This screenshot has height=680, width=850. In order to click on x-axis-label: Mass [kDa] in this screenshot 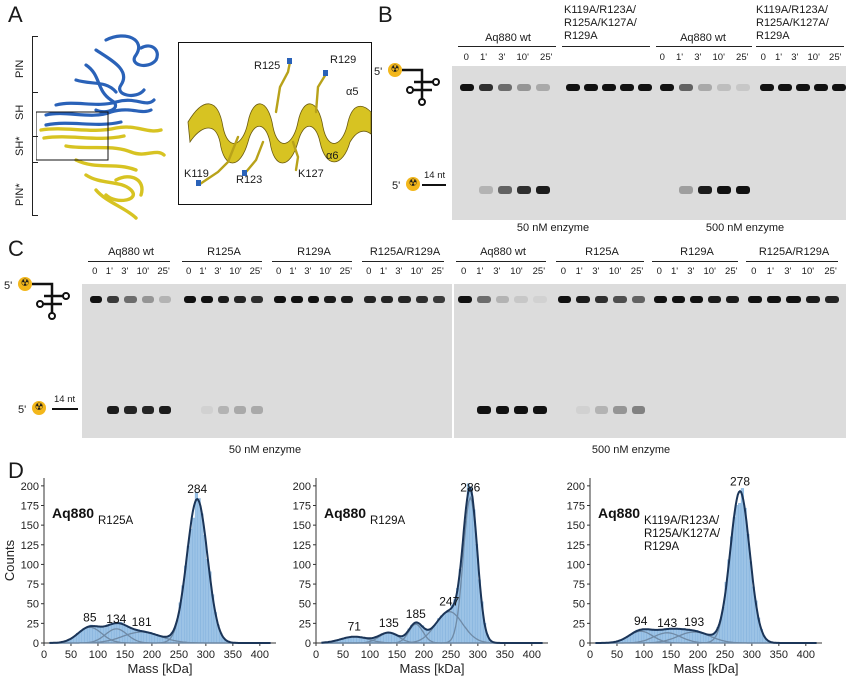, I will do `click(705, 668)`.